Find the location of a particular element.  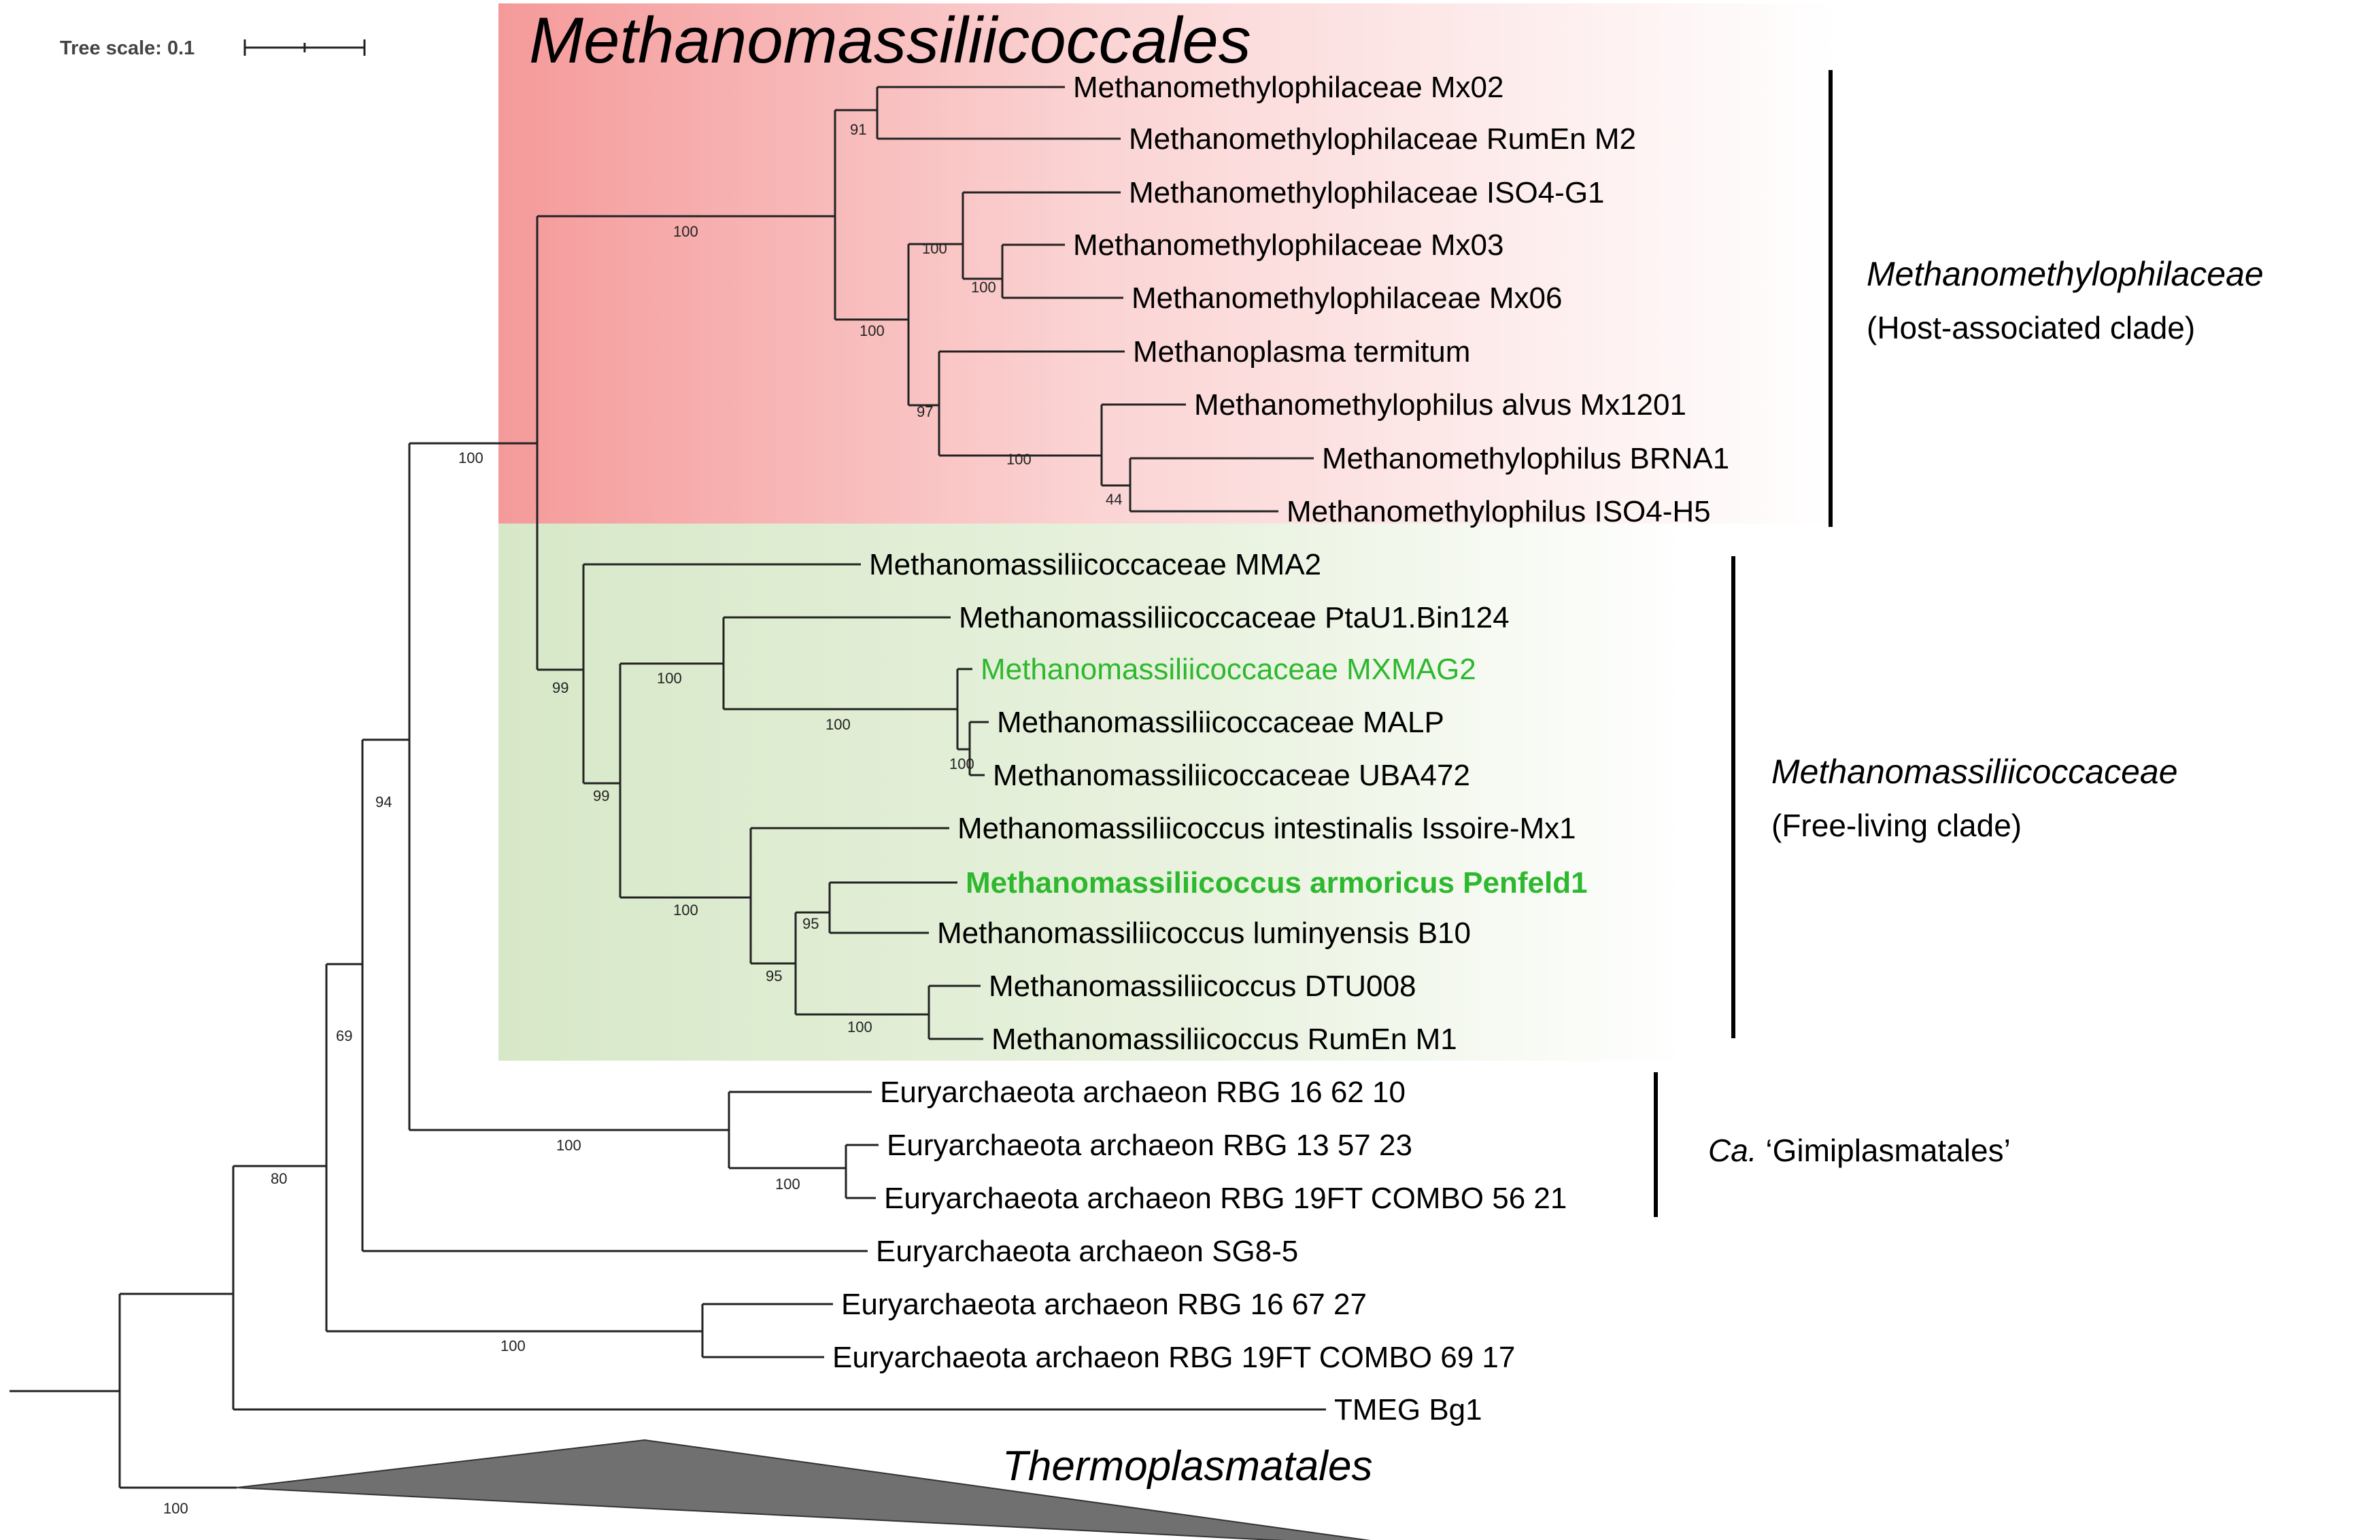

tip-label: Methanomassiliicoccus DTU008 is located at coordinates (1203, 986).